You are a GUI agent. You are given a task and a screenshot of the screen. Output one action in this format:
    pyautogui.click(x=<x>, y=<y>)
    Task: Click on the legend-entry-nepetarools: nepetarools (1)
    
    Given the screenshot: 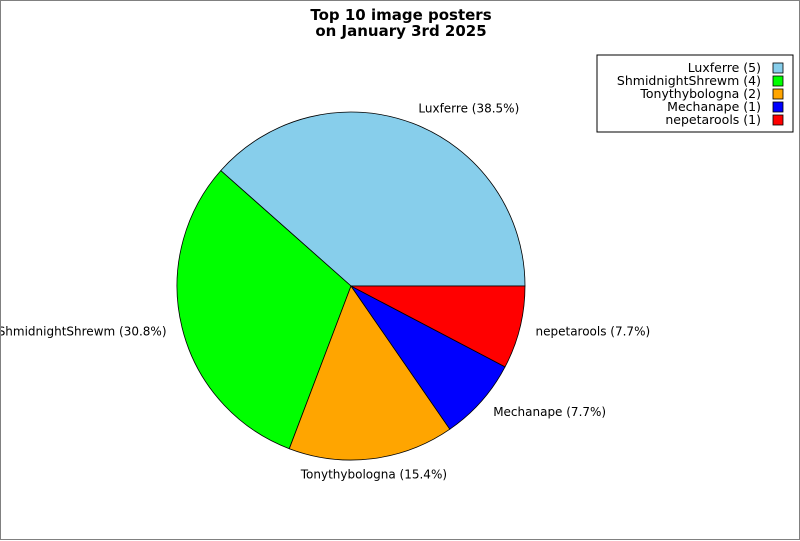 What is the action you would take?
    pyautogui.click(x=713, y=119)
    